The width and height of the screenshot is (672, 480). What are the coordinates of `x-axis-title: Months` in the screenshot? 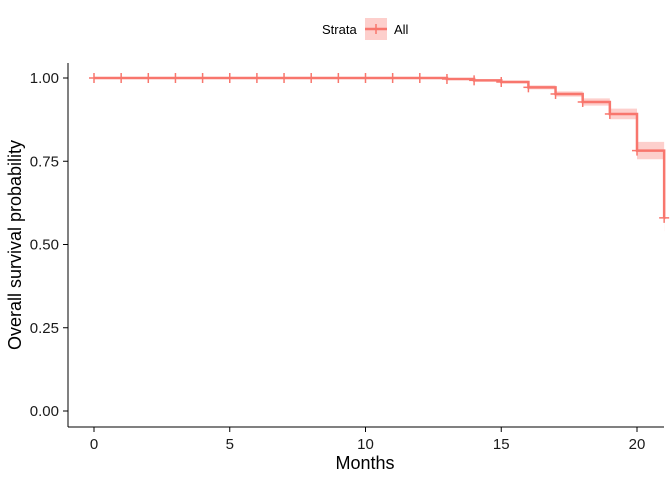 It's located at (364, 463).